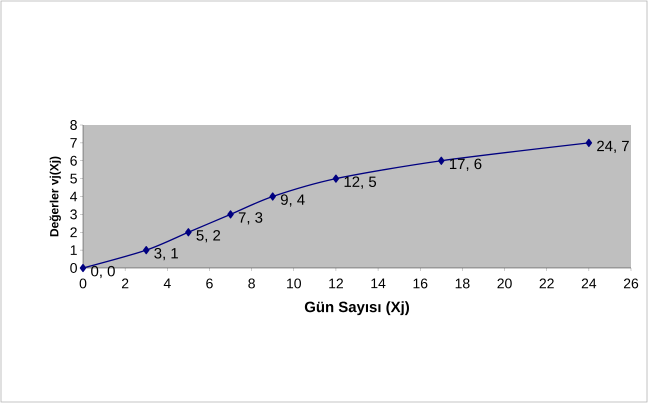 This screenshot has height=403, width=648. I want to click on data-label: 7, 3, so click(250, 218).